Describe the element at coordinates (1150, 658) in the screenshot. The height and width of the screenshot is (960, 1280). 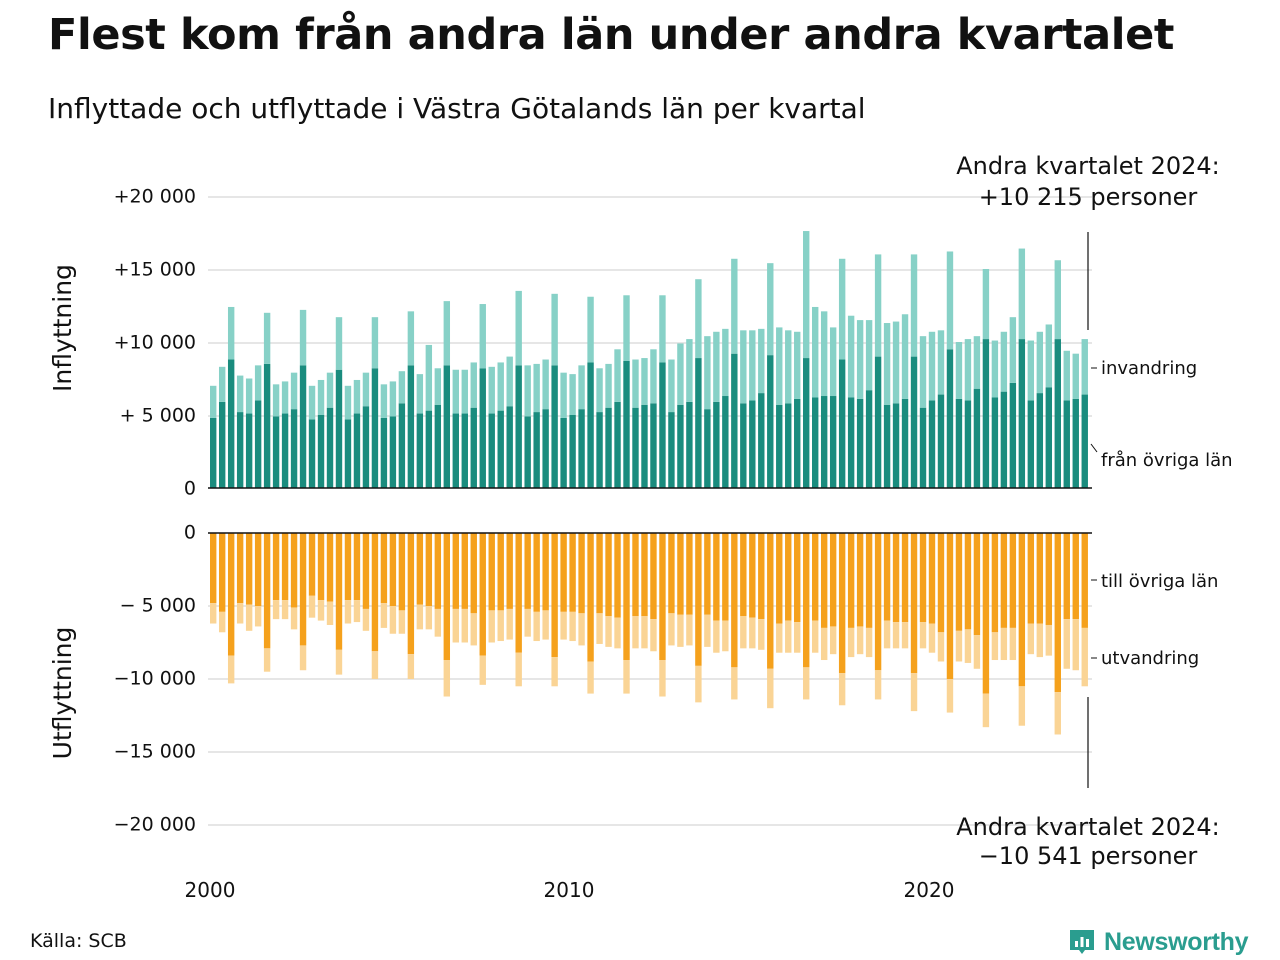
I see `series-label-utvandring: utvandring` at that location.